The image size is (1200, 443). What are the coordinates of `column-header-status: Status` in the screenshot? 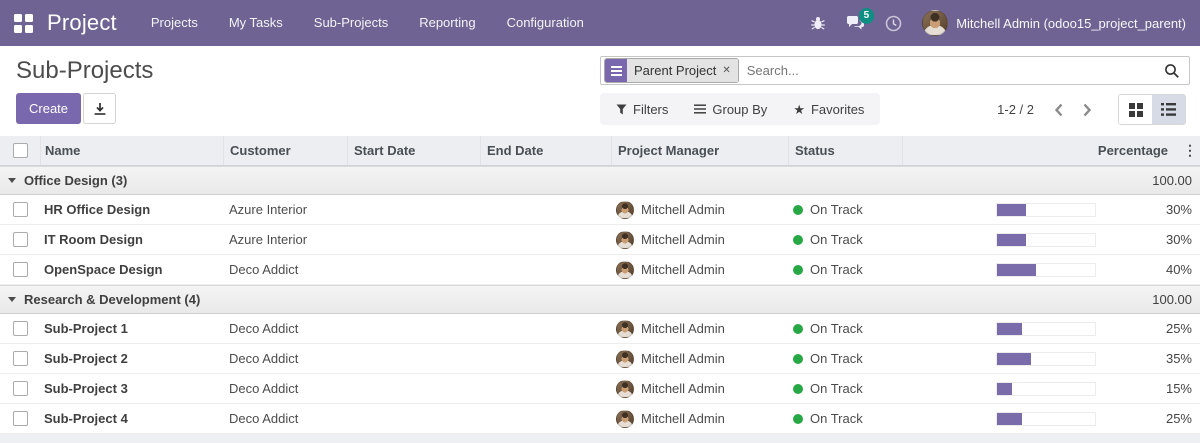 It's located at (845, 150).